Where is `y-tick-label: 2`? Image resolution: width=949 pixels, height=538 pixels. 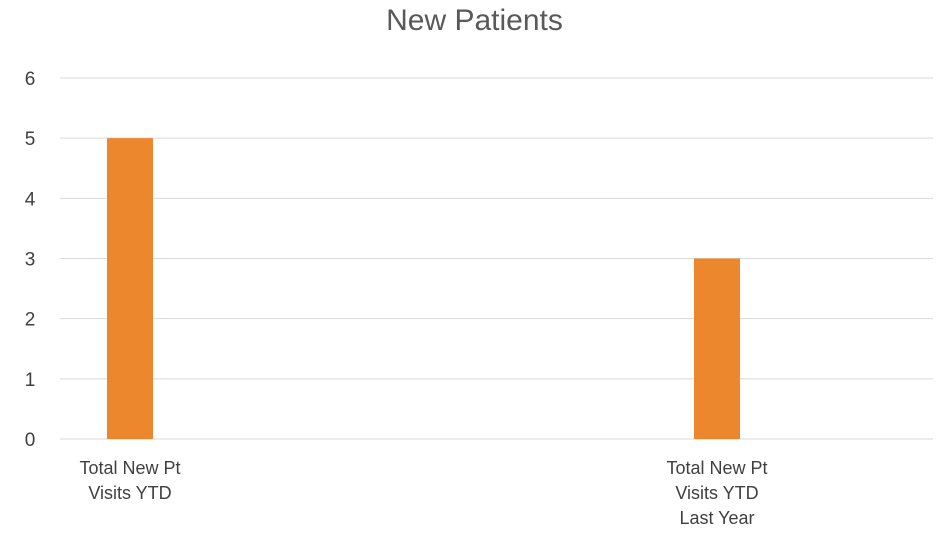 y-tick-label: 2 is located at coordinates (30, 320).